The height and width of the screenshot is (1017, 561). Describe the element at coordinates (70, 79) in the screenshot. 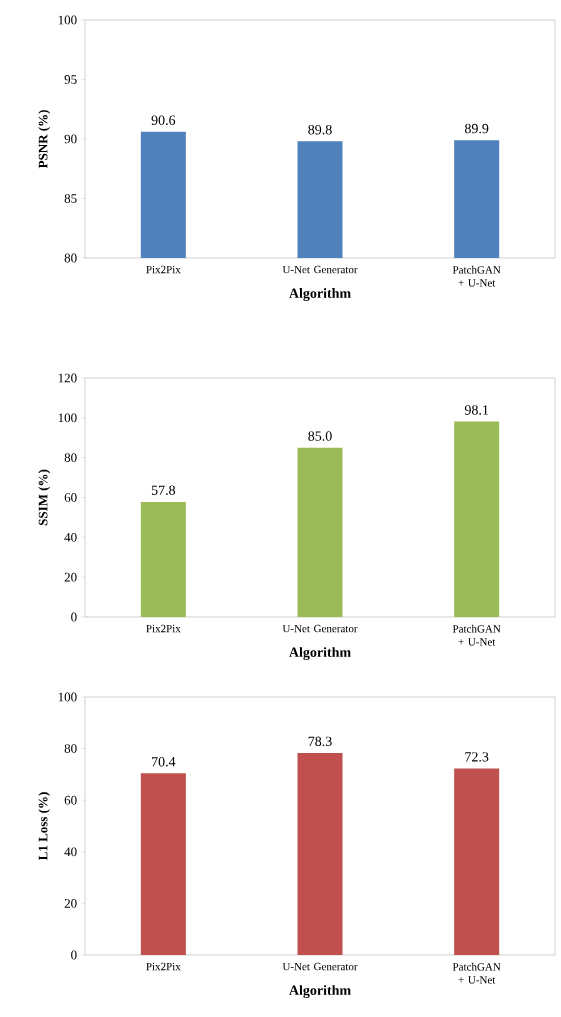

I see `y-tick-label: 95` at that location.